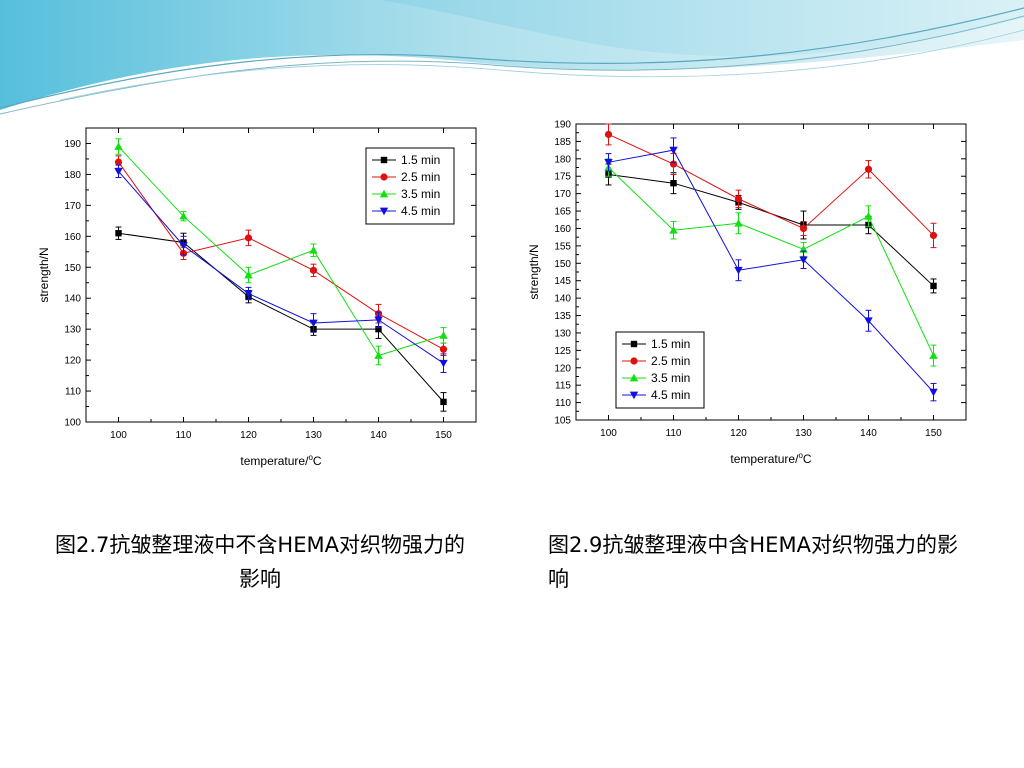 The image size is (1024, 768). Describe the element at coordinates (562, 177) in the screenshot. I see `y-tick-label: 175` at that location.